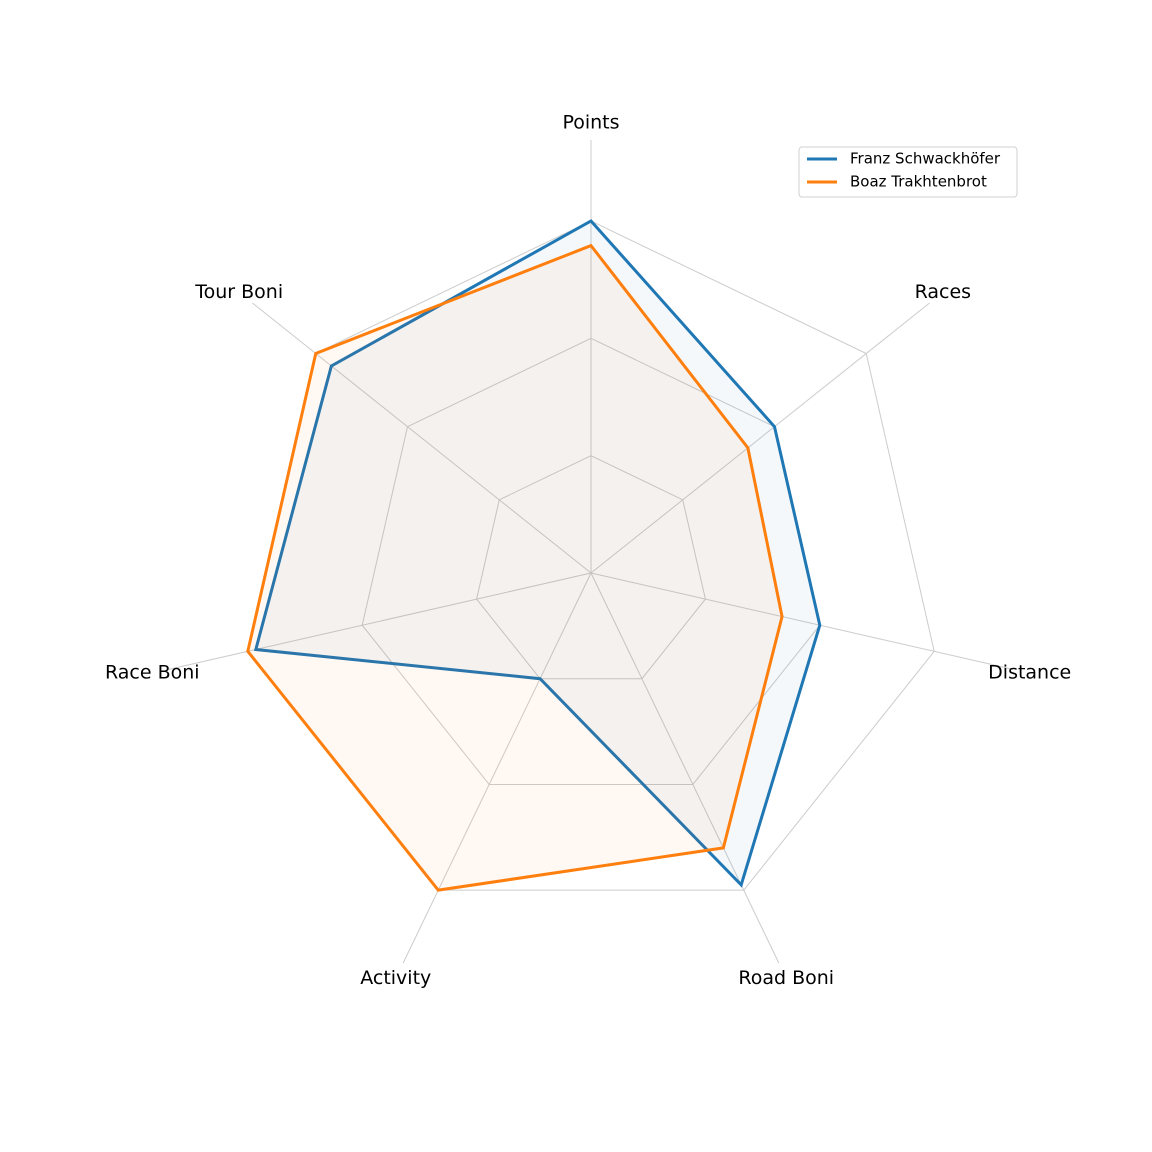  Describe the element at coordinates (590, 123) in the screenshot. I see `axis-label: Points` at that location.